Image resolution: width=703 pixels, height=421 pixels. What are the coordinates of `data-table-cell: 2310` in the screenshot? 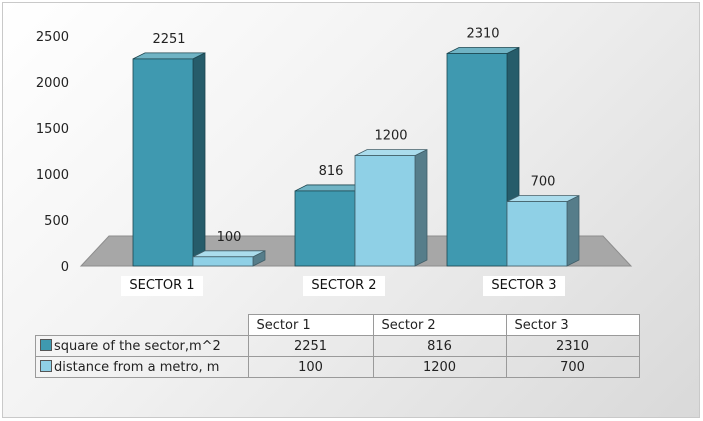 It's located at (572, 346).